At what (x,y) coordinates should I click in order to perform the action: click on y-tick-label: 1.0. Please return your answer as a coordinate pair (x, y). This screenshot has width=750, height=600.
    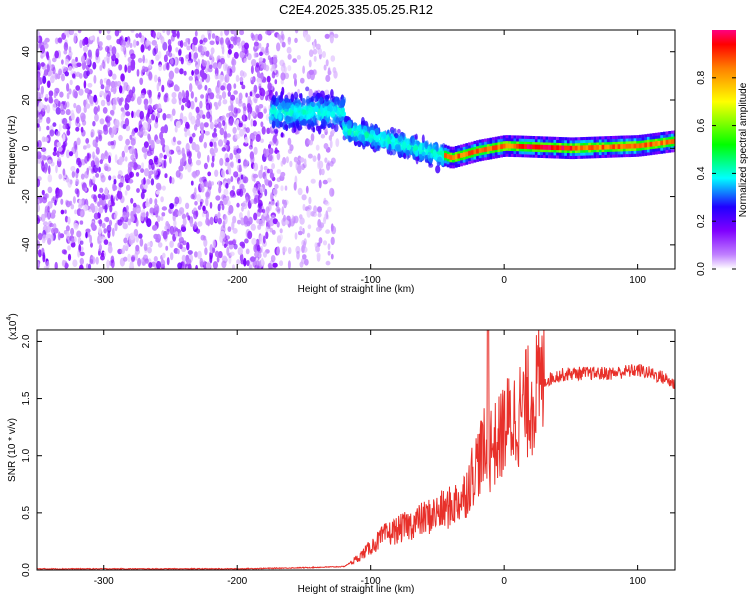
    Looking at the image, I should click on (26, 455).